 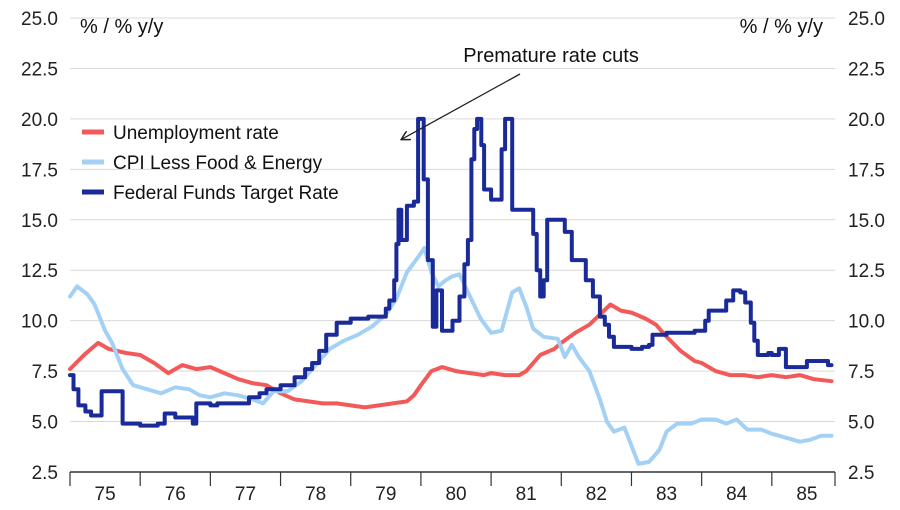 What do you see at coordinates (866, 322) in the screenshot?
I see `y-tick-label-right: 10.0` at bounding box center [866, 322].